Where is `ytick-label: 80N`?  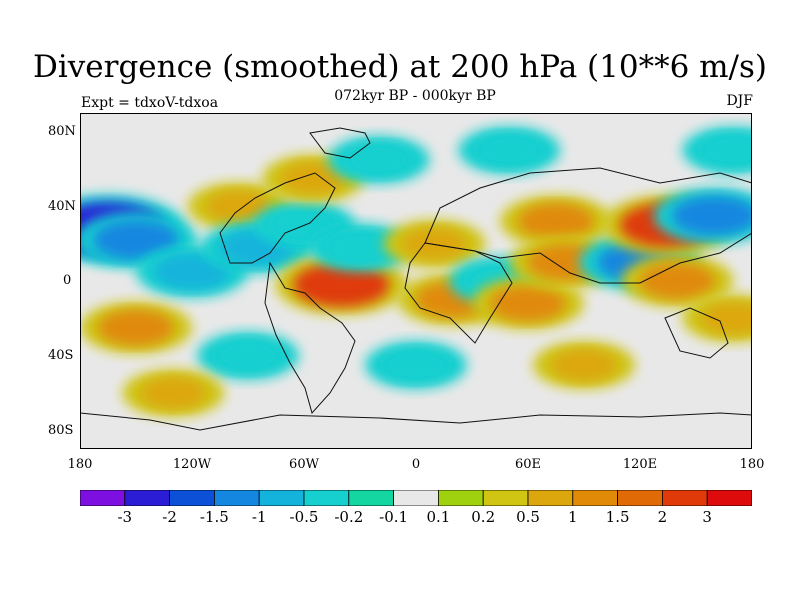
ytick-label: 80N is located at coordinates (62, 131).